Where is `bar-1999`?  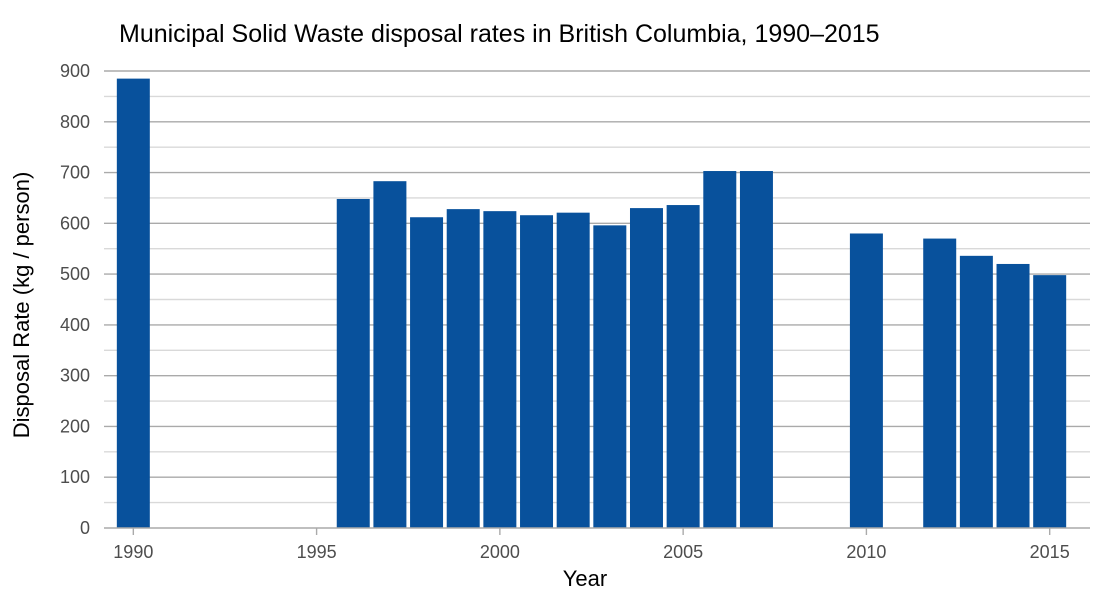 bar-1999 is located at coordinates (463, 368).